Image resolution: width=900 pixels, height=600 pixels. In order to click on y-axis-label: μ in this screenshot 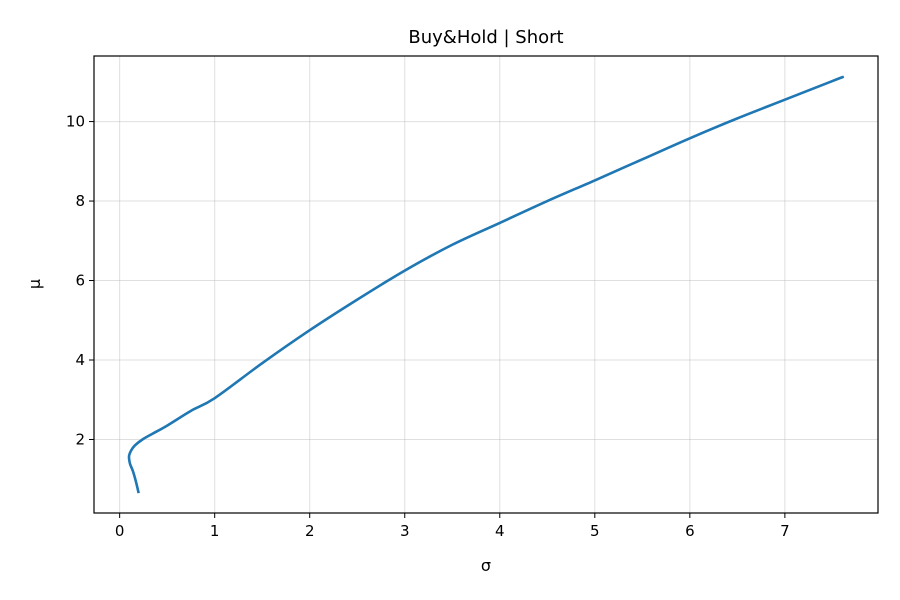, I will do `click(34, 284)`.